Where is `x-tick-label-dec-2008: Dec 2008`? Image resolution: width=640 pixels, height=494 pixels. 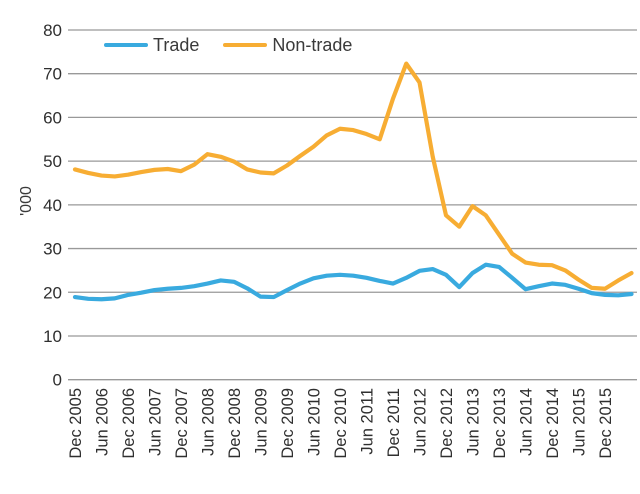 x-tick-label-dec-2008: Dec 2008 is located at coordinates (235, 423).